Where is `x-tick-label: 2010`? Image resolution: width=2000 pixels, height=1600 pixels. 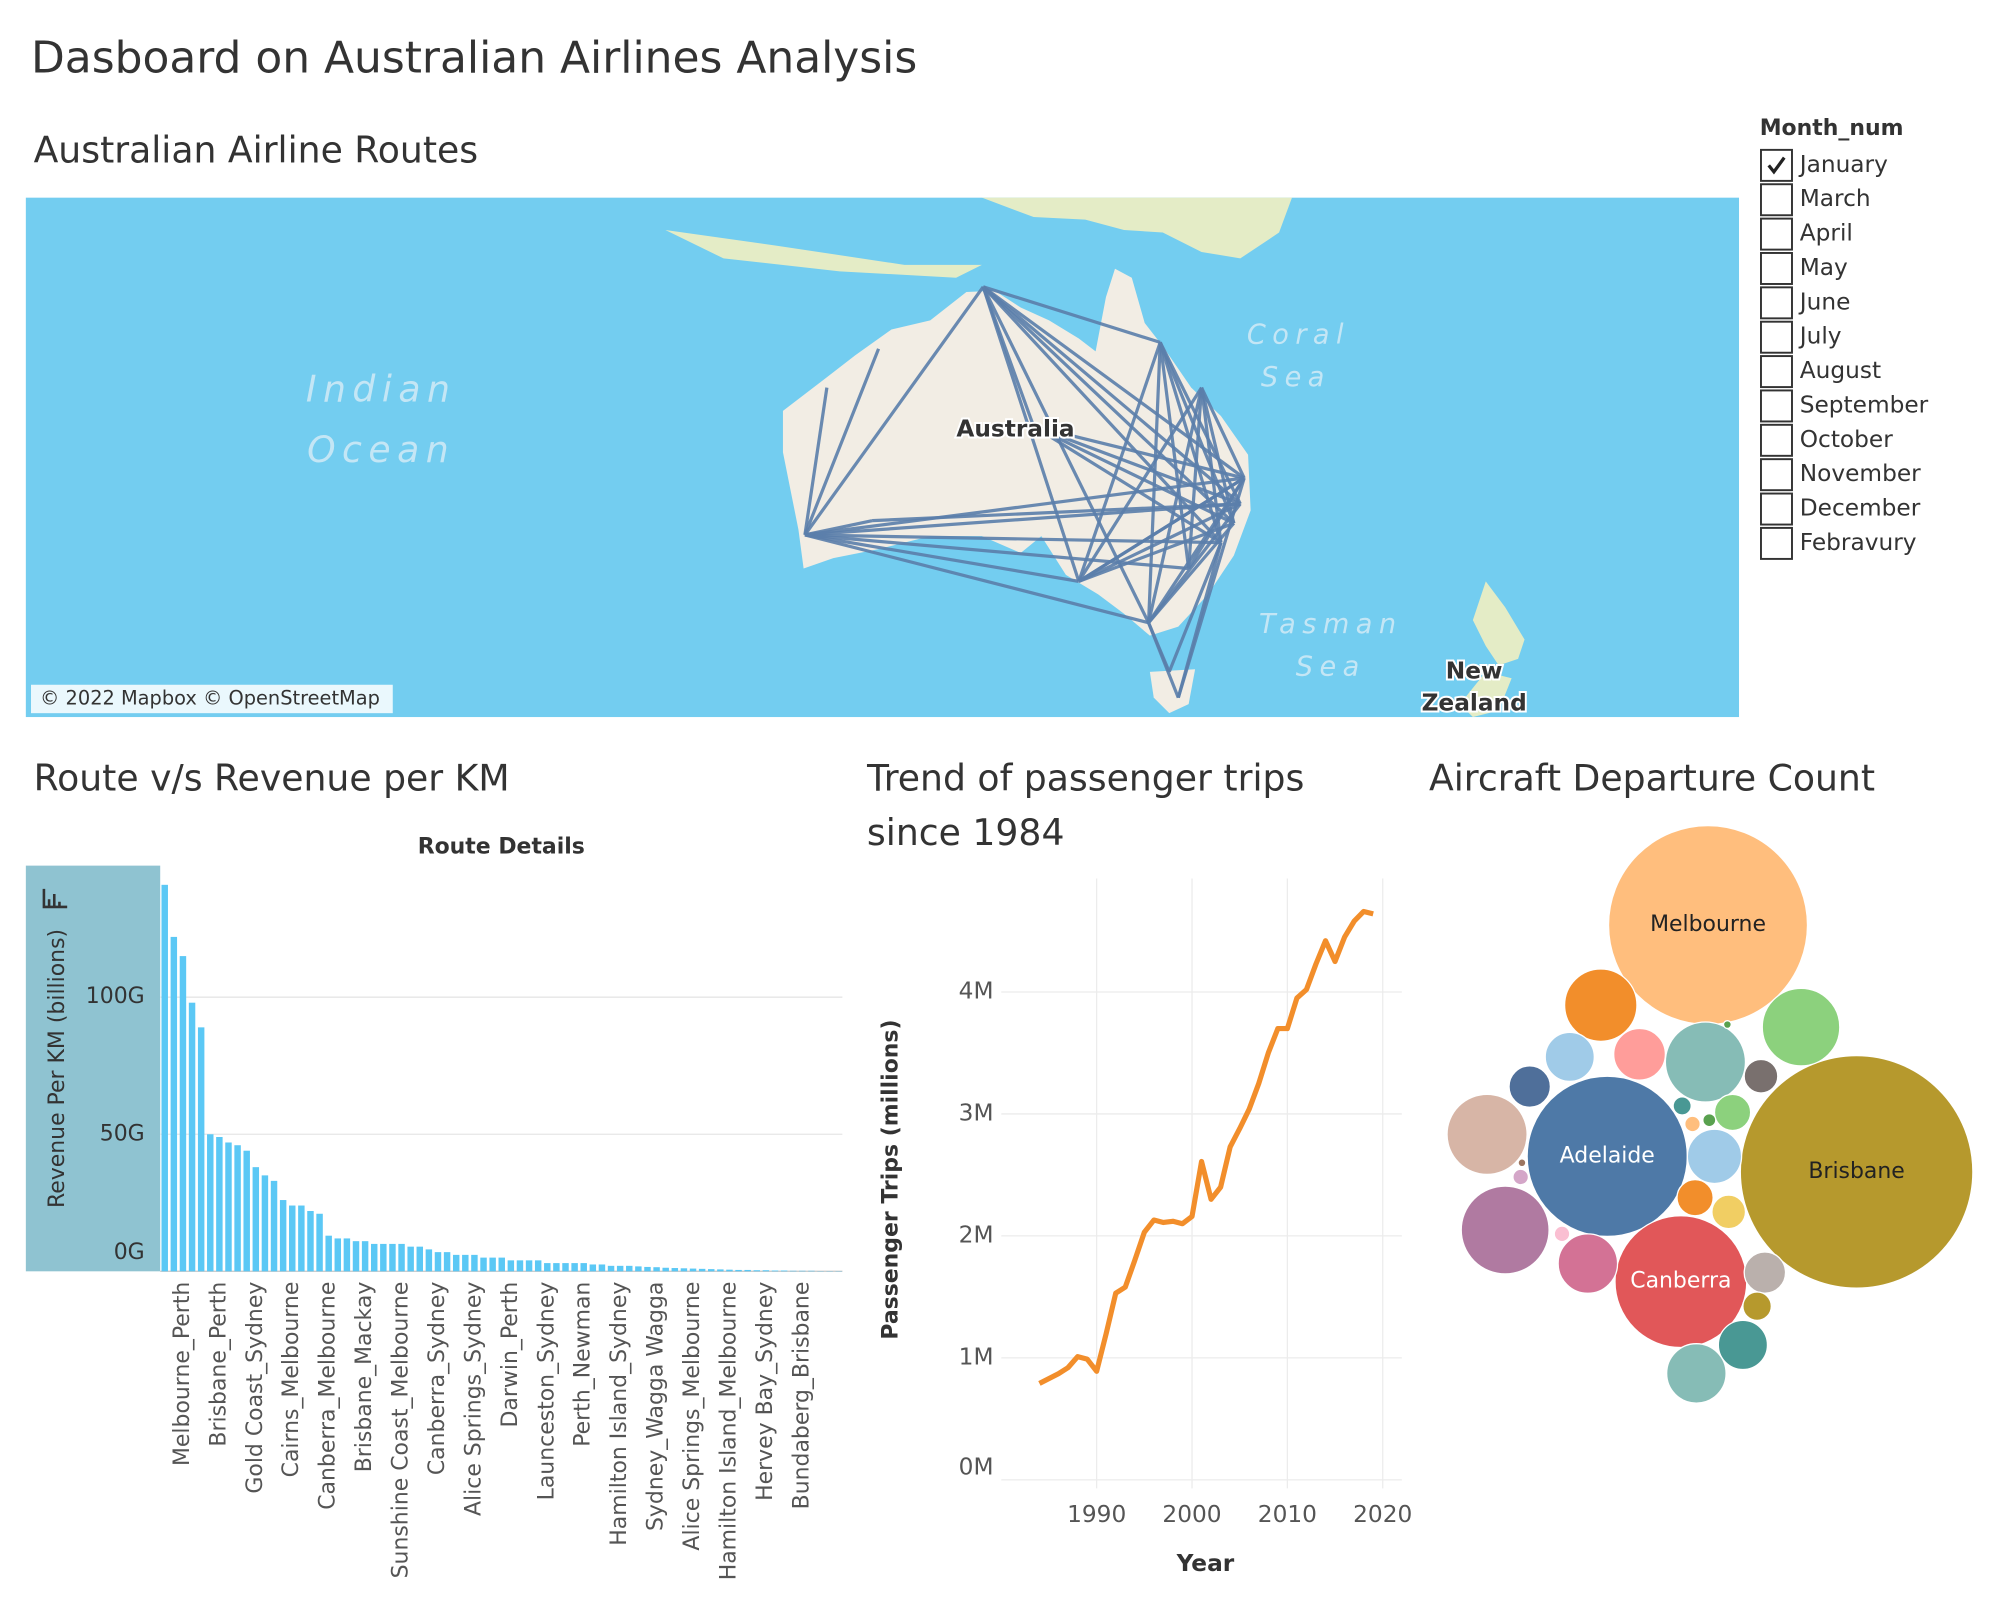 x-tick-label: 2010 is located at coordinates (1287, 1514).